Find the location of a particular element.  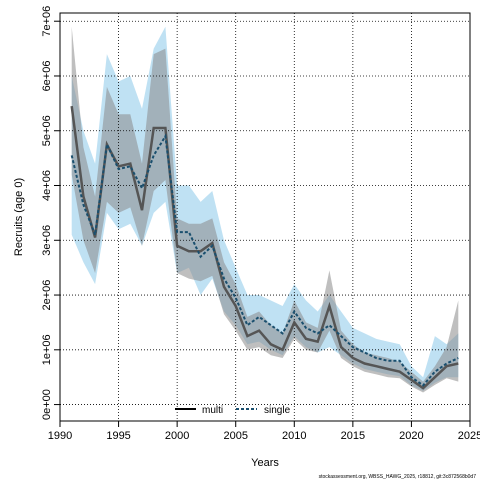

y-tick-label: 5e+06 is located at coordinates (47, 130).